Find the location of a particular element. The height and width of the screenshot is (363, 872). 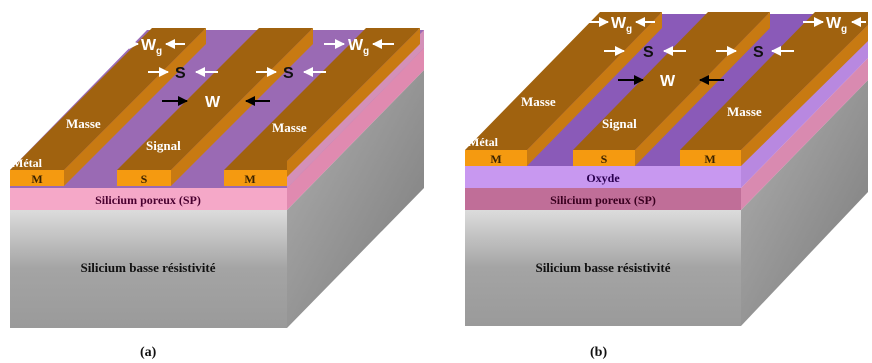

dim-wg1-b: W g is located at coordinates (621, 25).